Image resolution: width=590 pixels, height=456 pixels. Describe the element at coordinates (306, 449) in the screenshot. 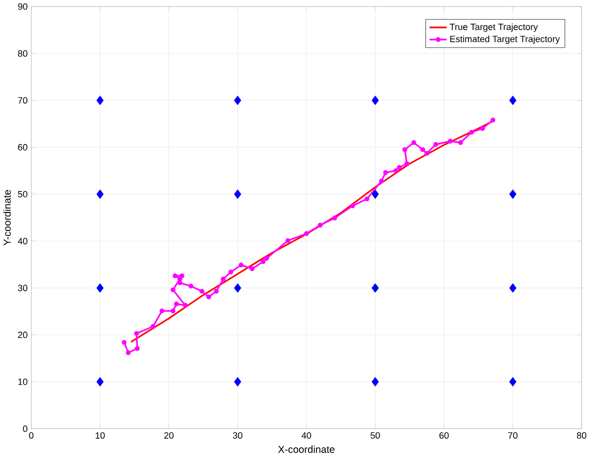

I see `x-axis-title: X-coordinate` at that location.